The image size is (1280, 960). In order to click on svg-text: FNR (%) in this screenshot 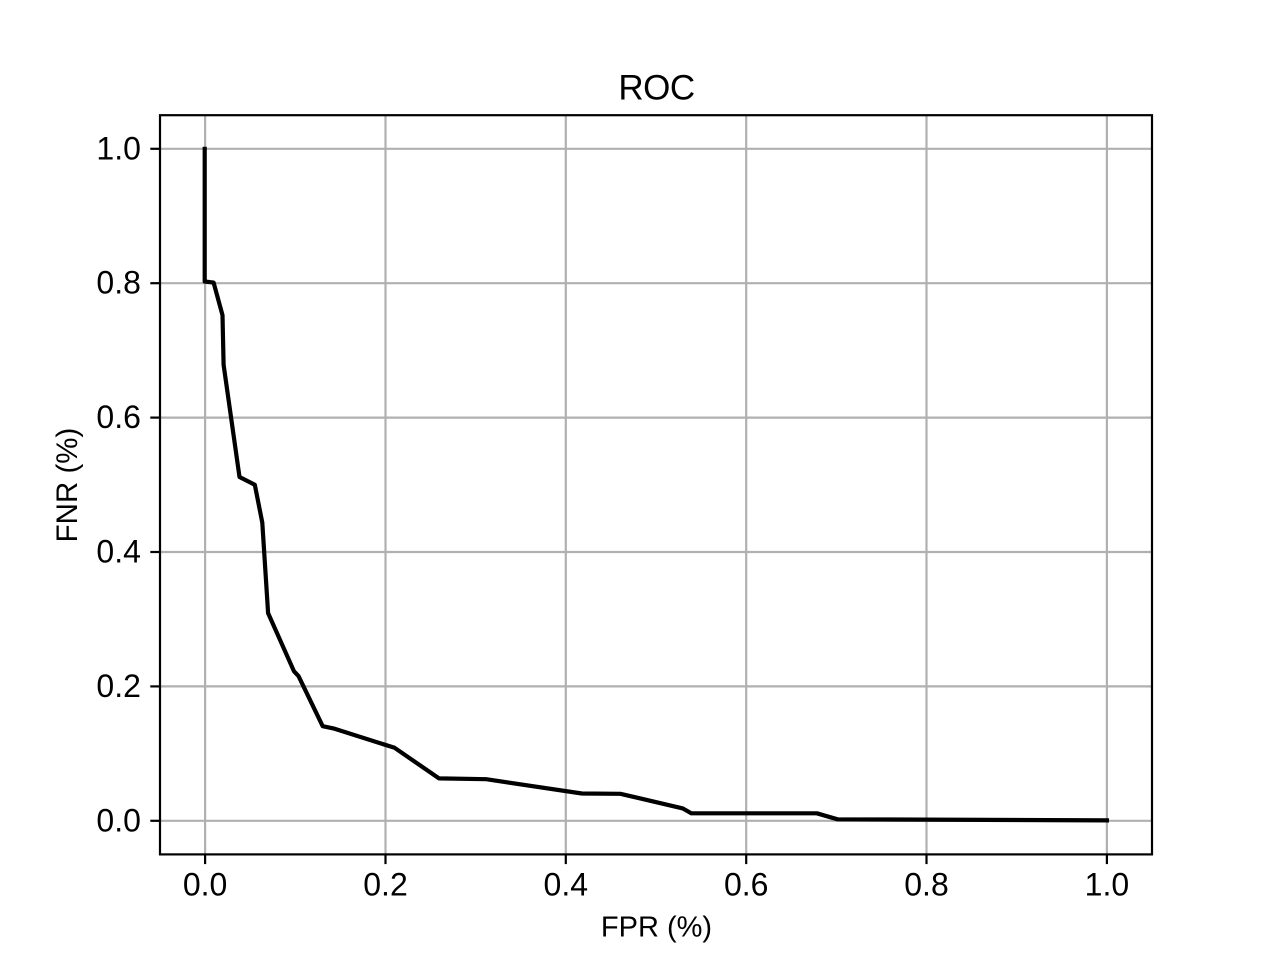, I will do `click(67, 485)`.